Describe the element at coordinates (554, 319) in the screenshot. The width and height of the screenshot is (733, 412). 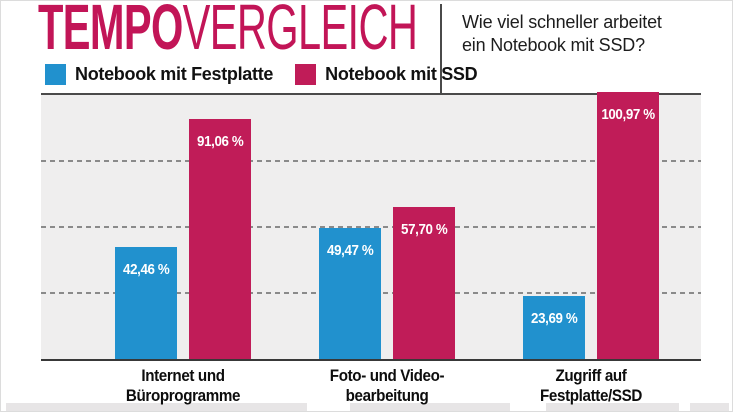
I see `bar-value-label: 23,69 %` at that location.